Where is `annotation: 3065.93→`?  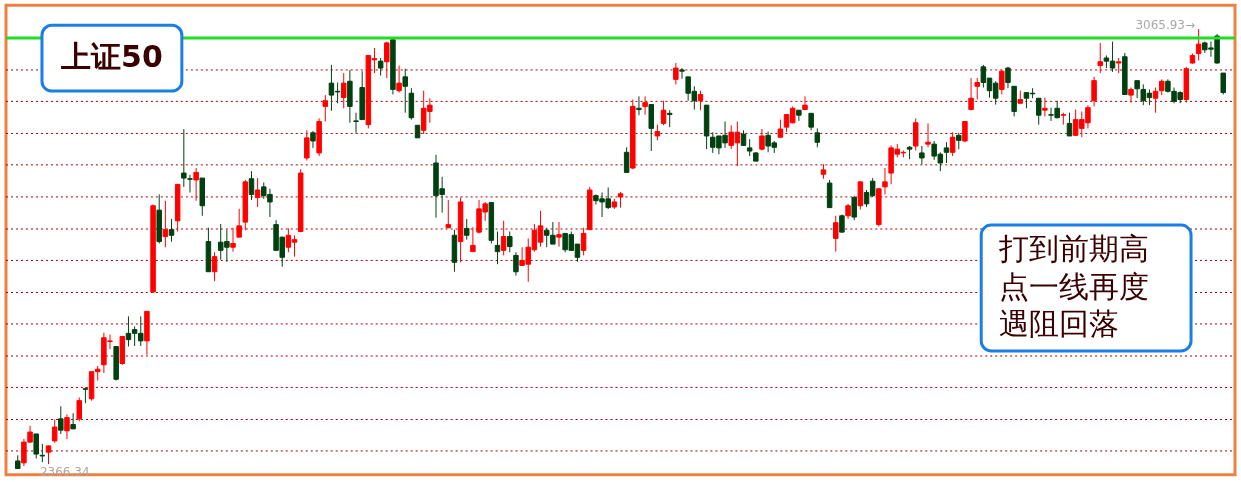
annotation: 3065.93→ is located at coordinates (1165, 25).